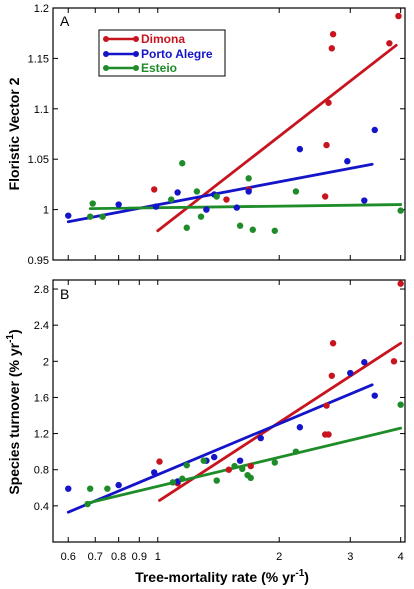 The image size is (414, 589). I want to click on legend-marker-porto-alegre-end, so click(136, 54).